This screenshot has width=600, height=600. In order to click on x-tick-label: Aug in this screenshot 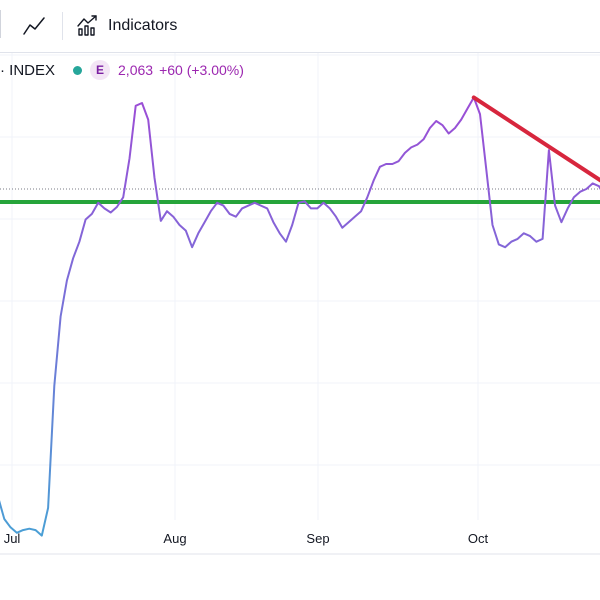, I will do `click(174, 538)`.